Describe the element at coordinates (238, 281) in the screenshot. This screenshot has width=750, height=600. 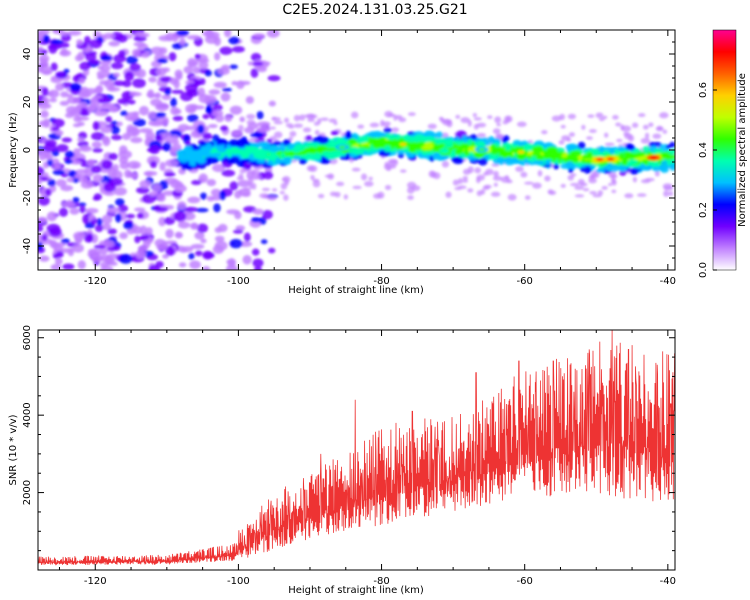
I see `x-tick-label: -100` at that location.